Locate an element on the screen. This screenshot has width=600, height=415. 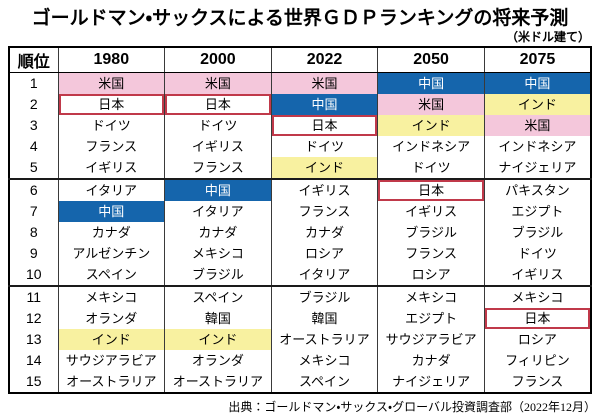
table-row: 1 米国 米国 米国 中国 中国 is located at coordinates (300, 83).